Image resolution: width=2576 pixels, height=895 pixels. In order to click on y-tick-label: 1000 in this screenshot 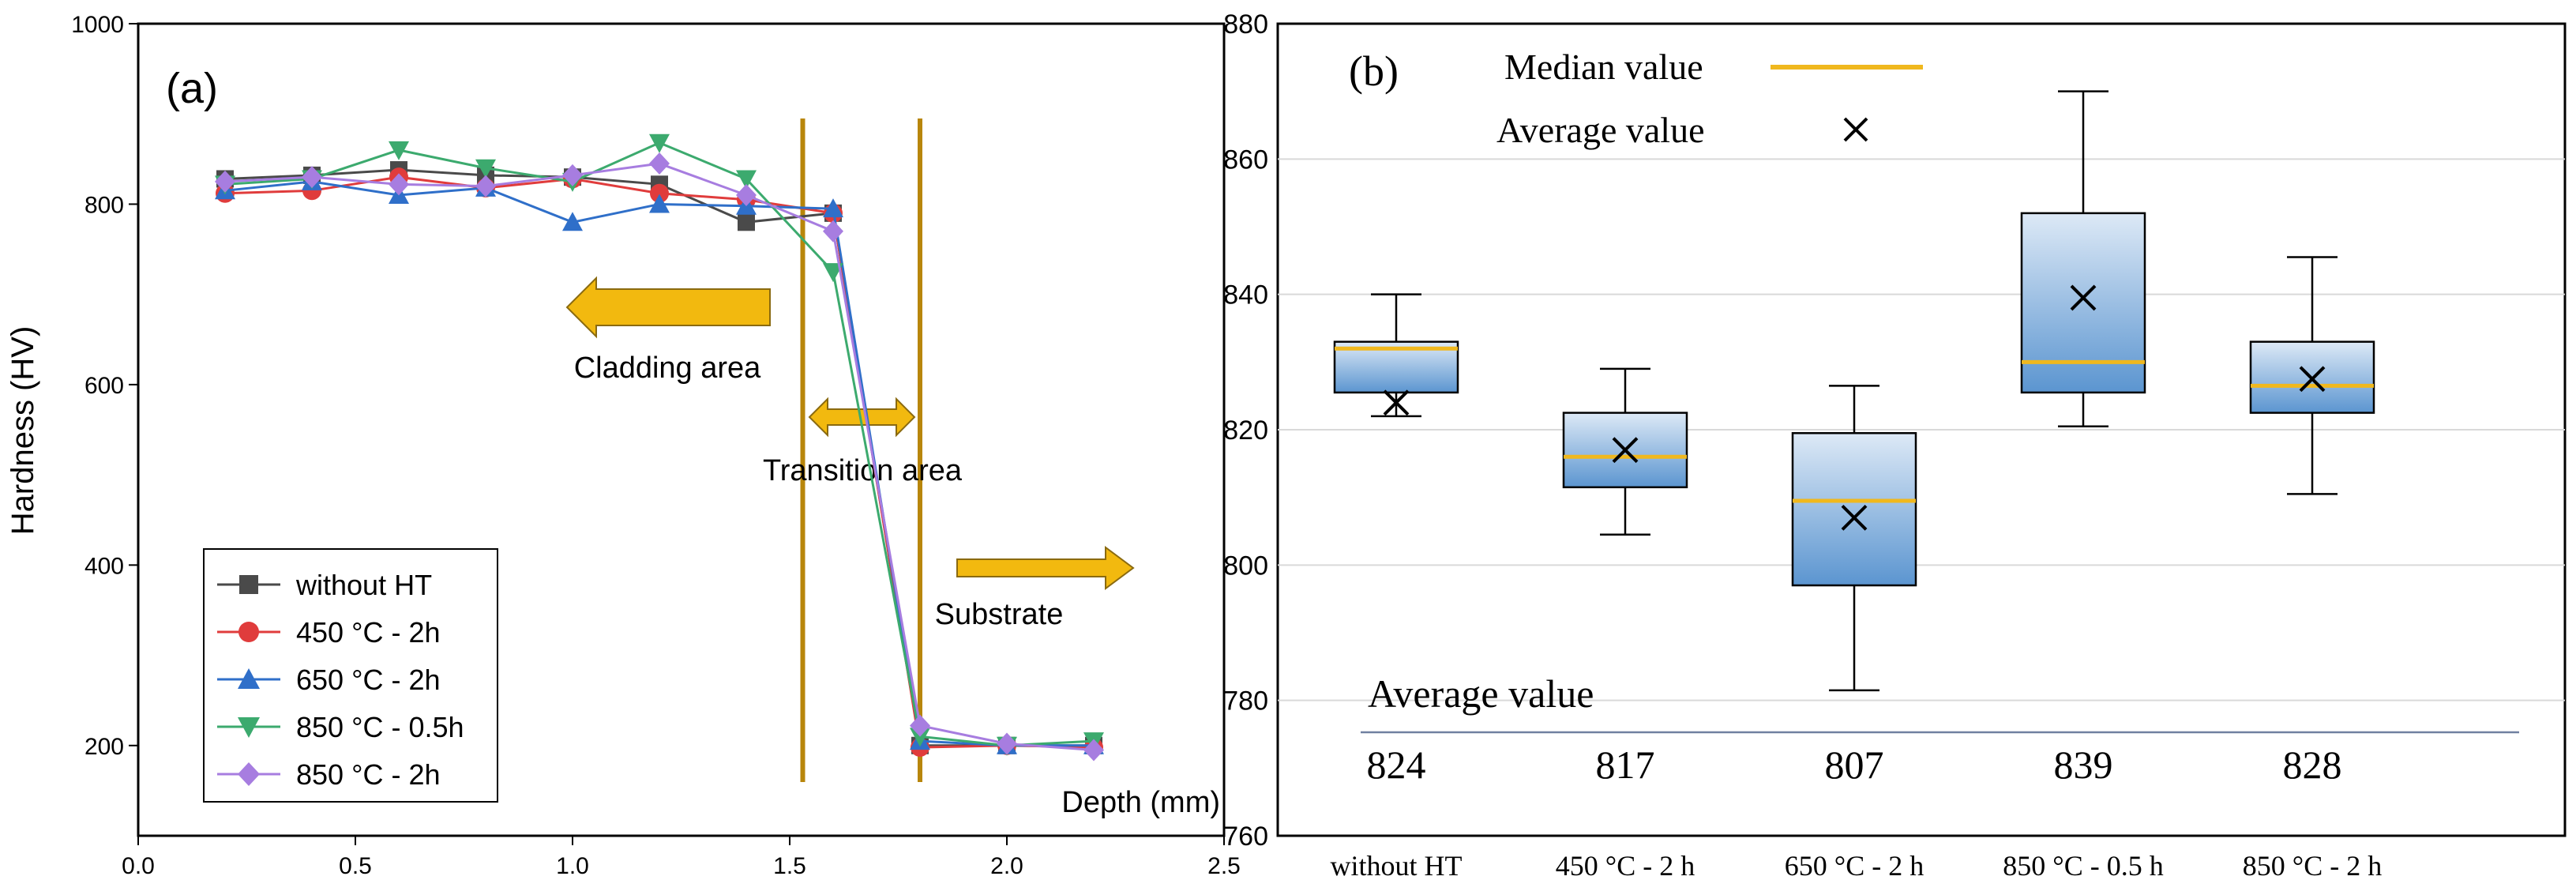, I will do `click(97, 25)`.